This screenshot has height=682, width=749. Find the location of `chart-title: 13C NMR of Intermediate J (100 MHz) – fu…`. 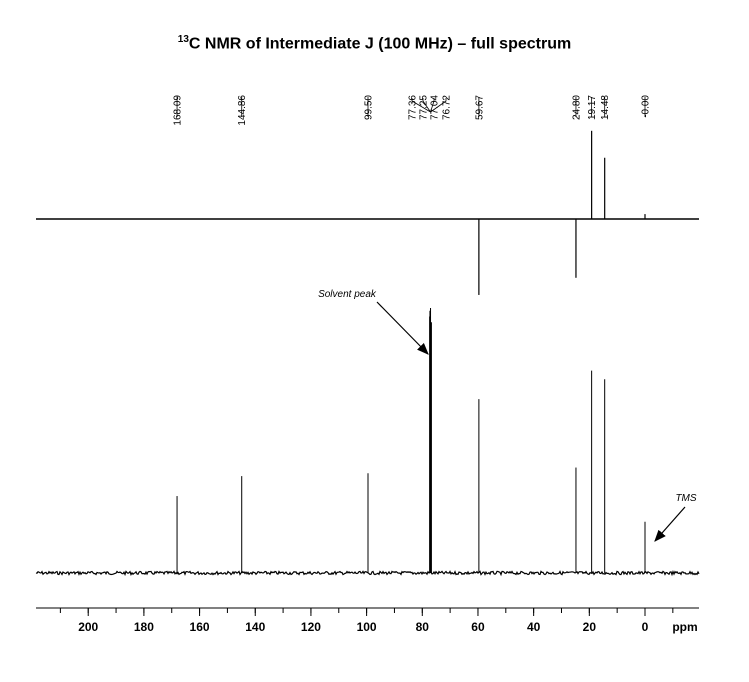

chart-title: 13C NMR of Intermediate J (100 MHz) – fu… is located at coordinates (374, 43).